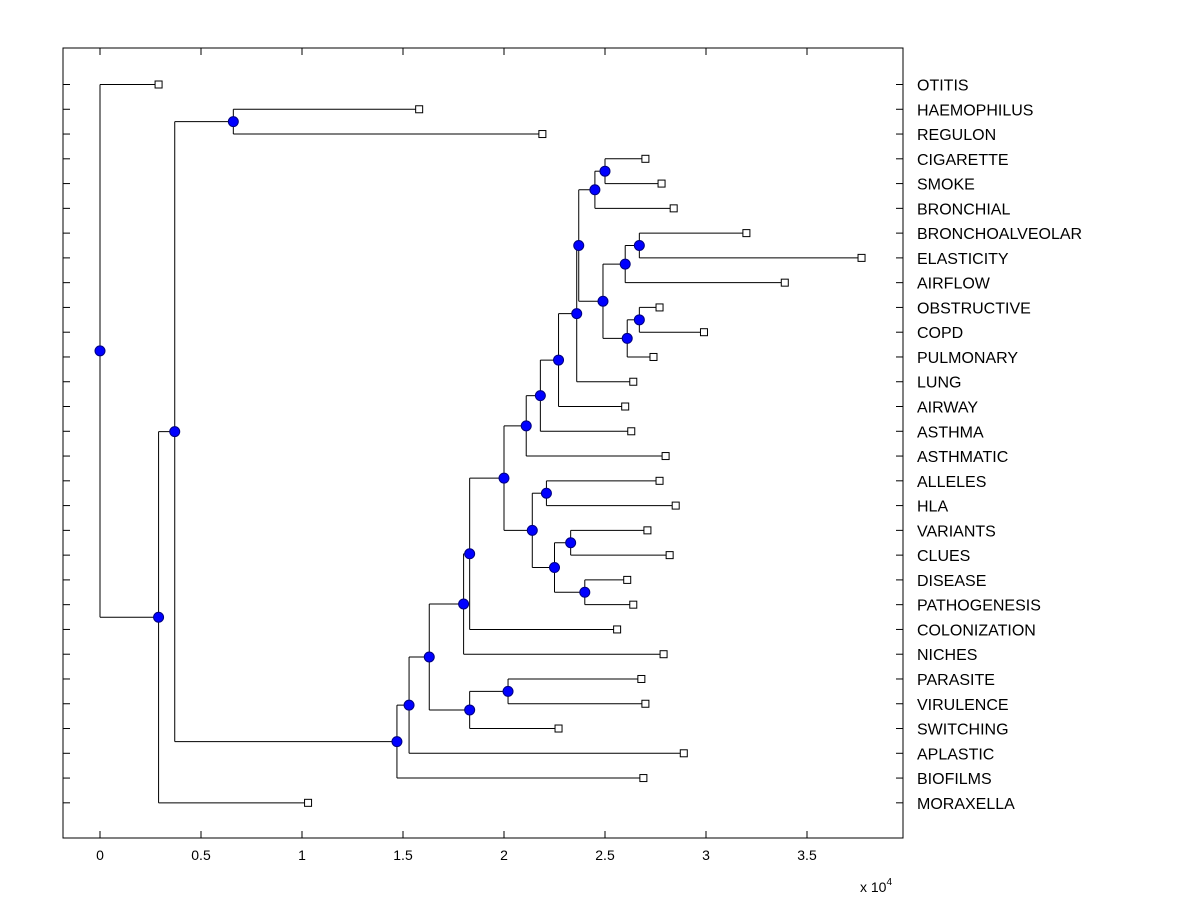  What do you see at coordinates (940, 333) in the screenshot?
I see `leaf-label: COPD` at bounding box center [940, 333].